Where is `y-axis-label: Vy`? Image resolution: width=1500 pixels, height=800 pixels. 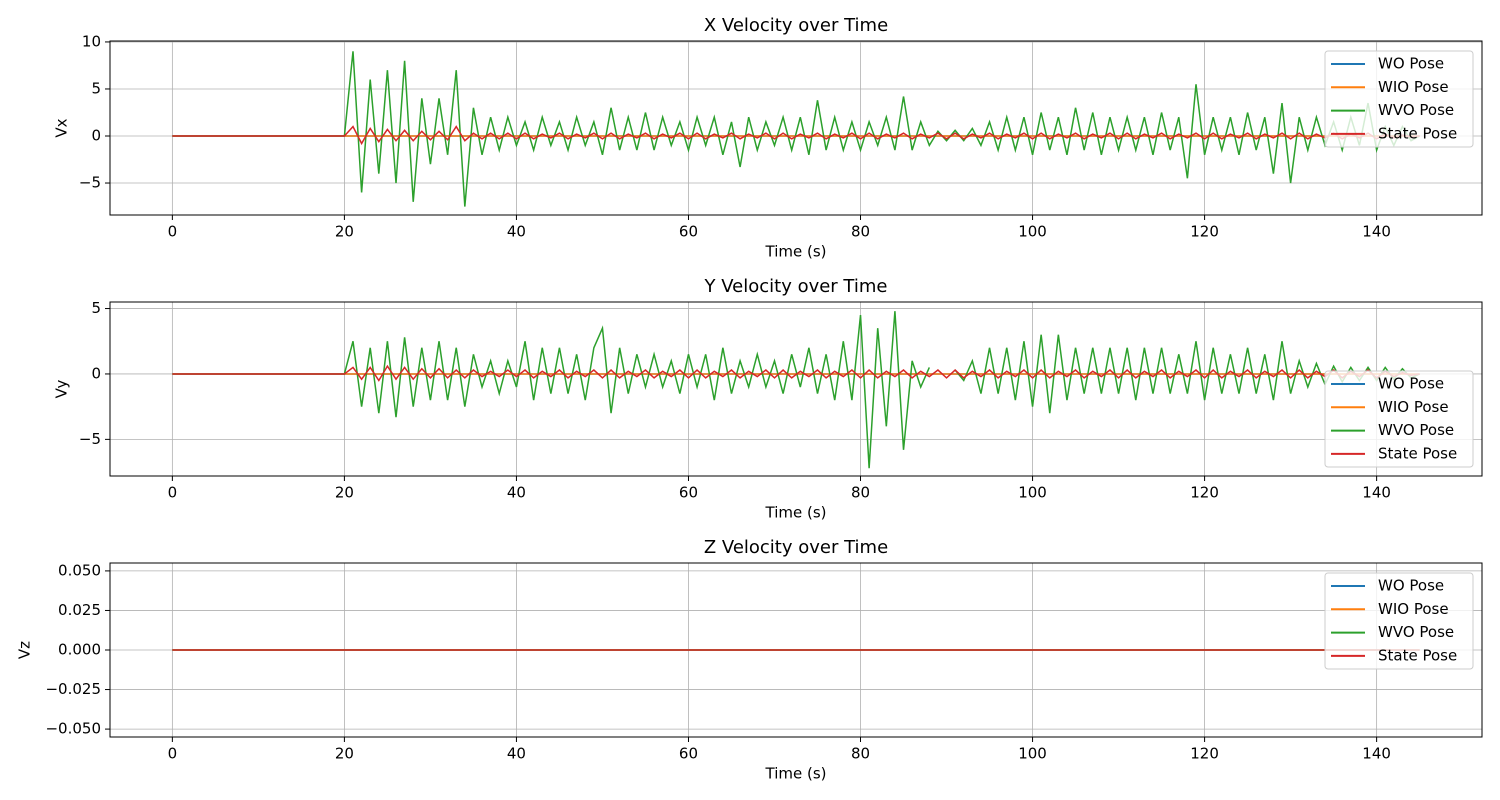 y-axis-label: Vy is located at coordinates (62, 389).